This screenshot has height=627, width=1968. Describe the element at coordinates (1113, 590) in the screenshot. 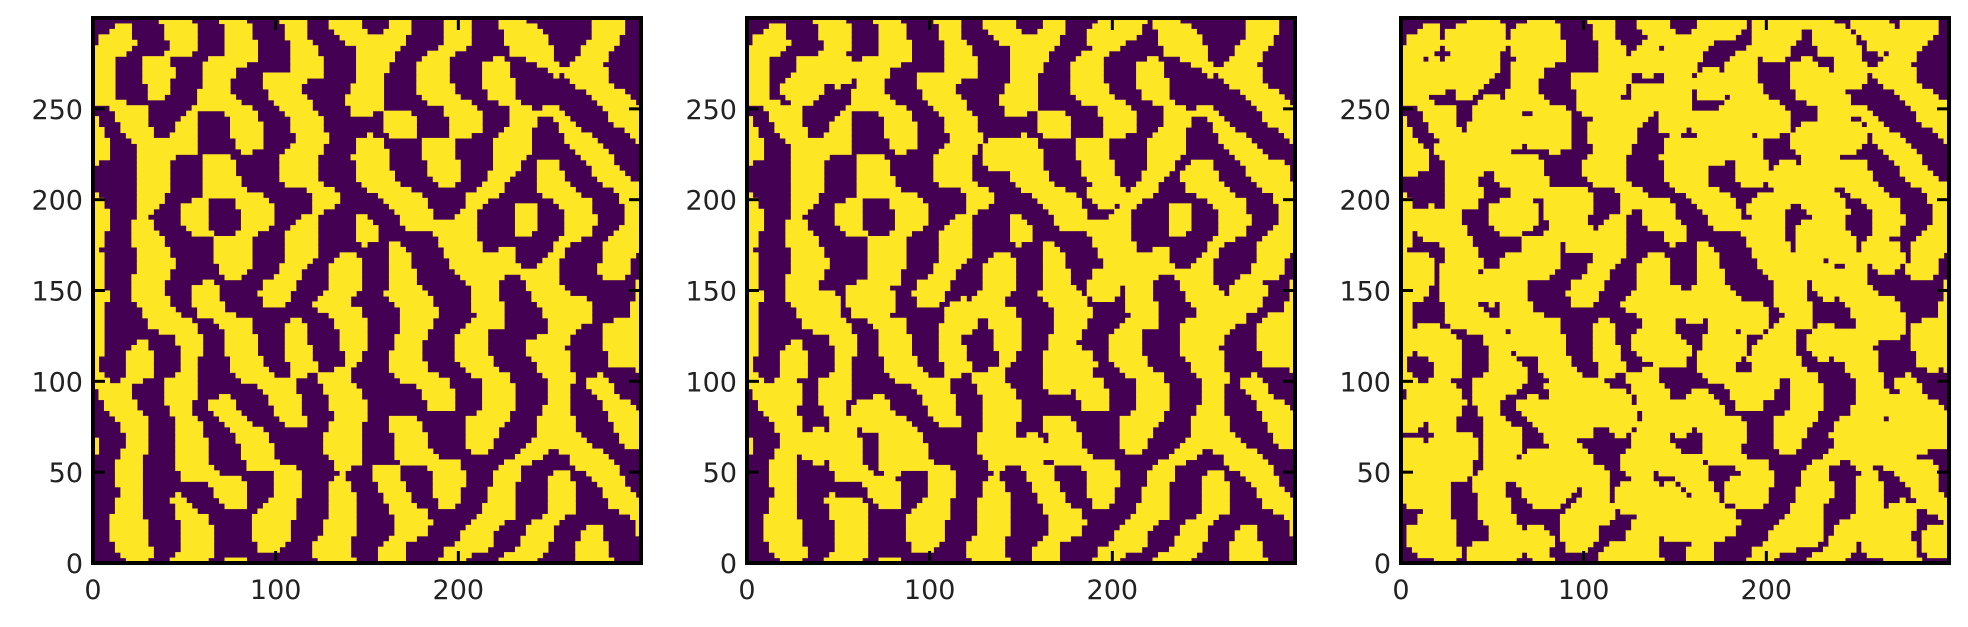

I see `x-tick-label: 200` at that location.